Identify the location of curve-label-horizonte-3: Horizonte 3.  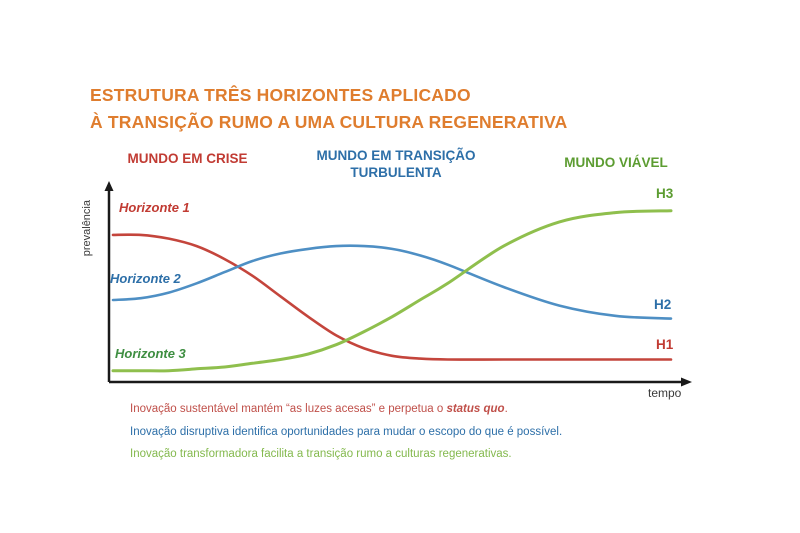
(150, 353).